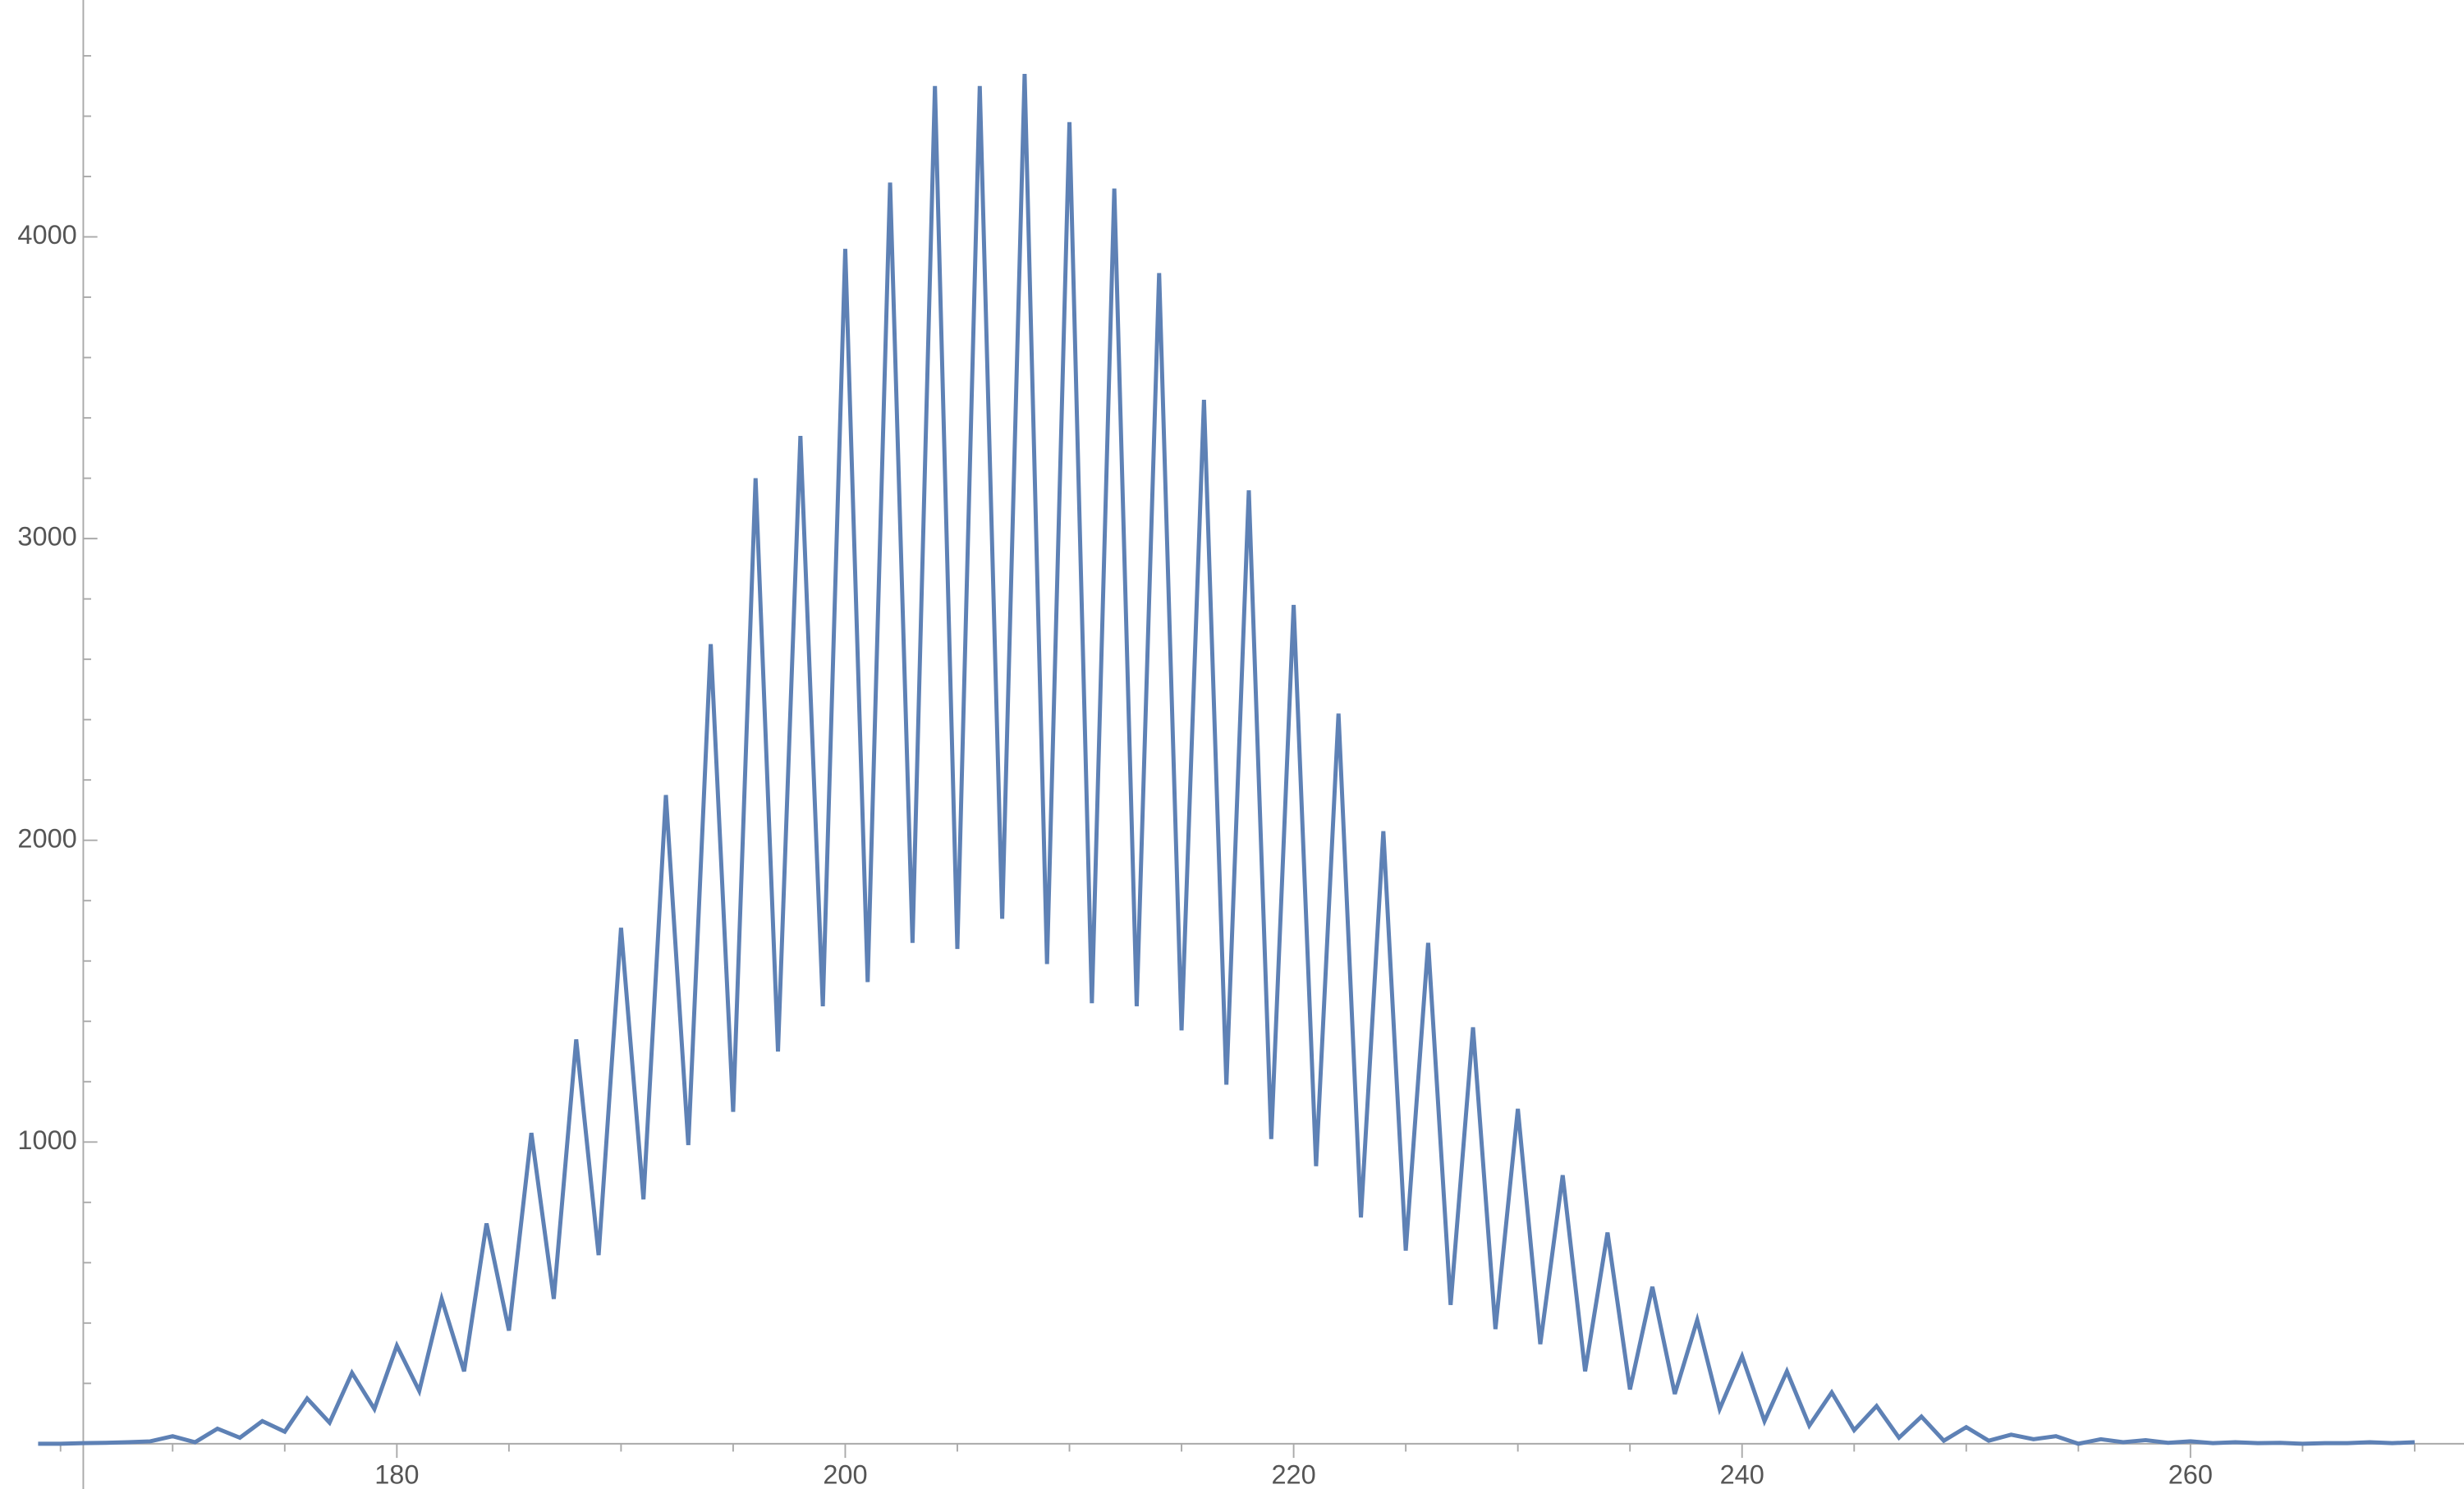 The height and width of the screenshot is (1489, 2464). Describe the element at coordinates (47, 537) in the screenshot. I see `y-tick-label: 3000` at that location.